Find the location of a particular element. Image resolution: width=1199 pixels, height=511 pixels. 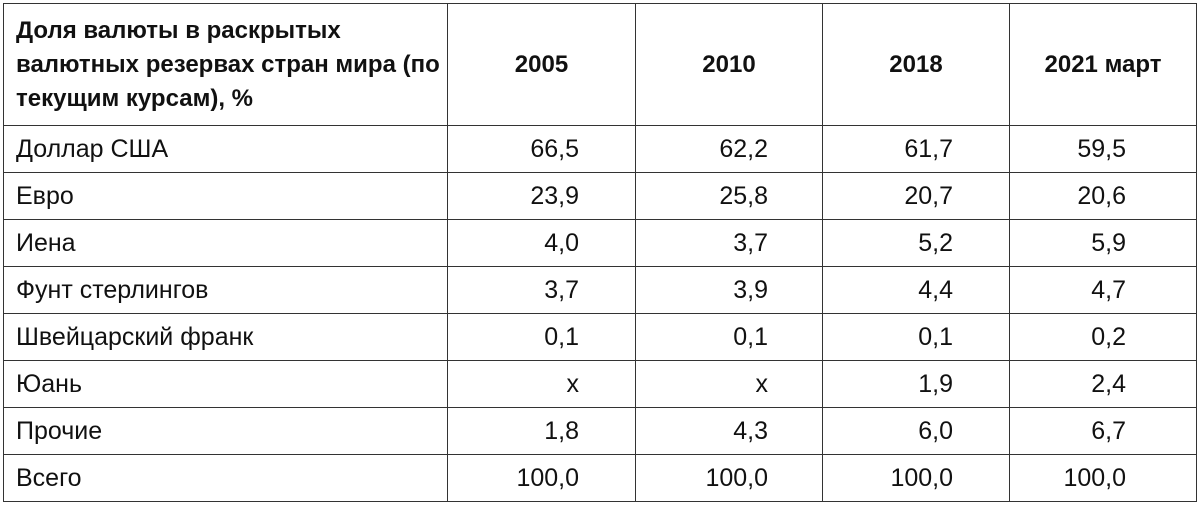

row-label: Юань is located at coordinates (225, 384).